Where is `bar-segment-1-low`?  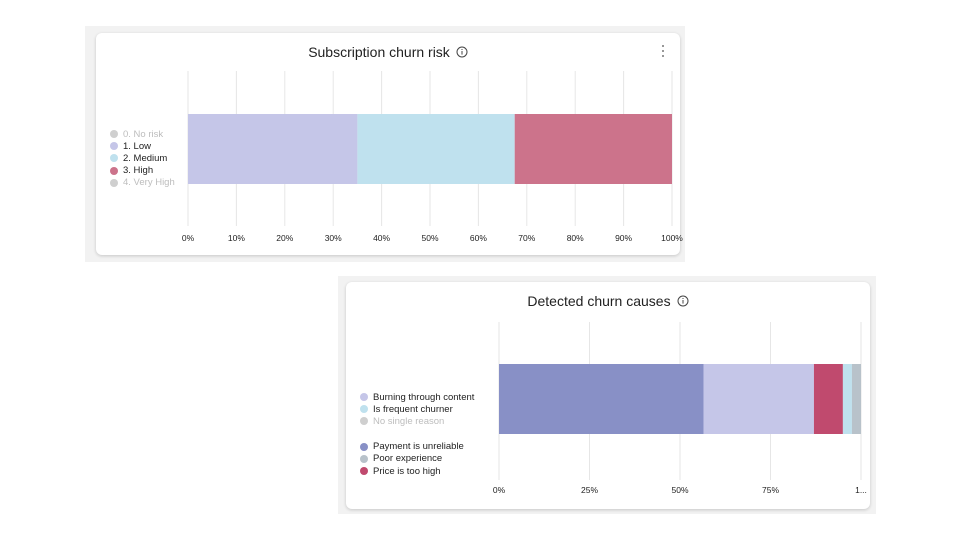 bar-segment-1-low is located at coordinates (273, 149).